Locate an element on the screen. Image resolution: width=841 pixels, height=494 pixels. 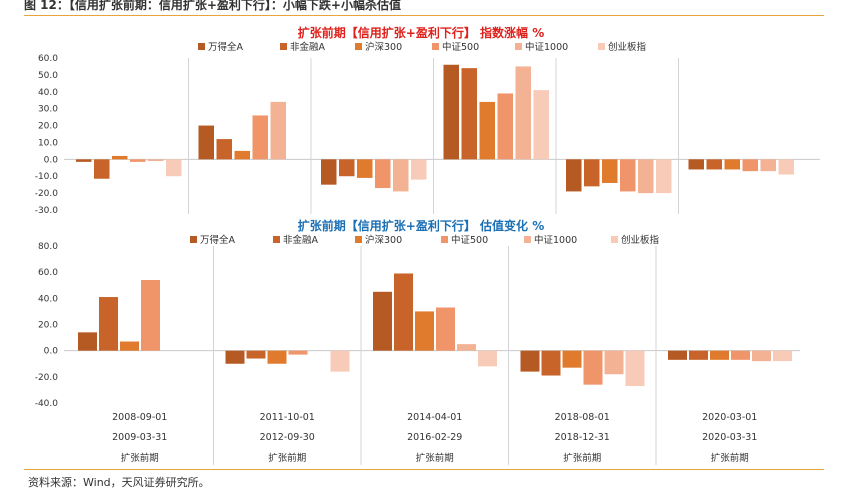
y-tick-label: 50.0 is located at coordinates (48, 76).